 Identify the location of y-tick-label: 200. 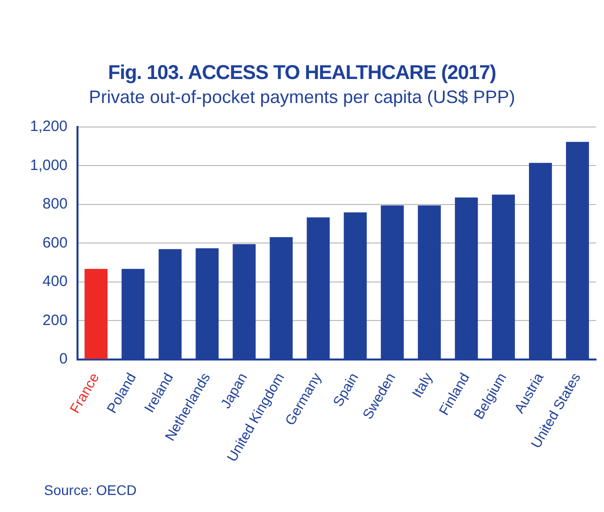
(55, 320).